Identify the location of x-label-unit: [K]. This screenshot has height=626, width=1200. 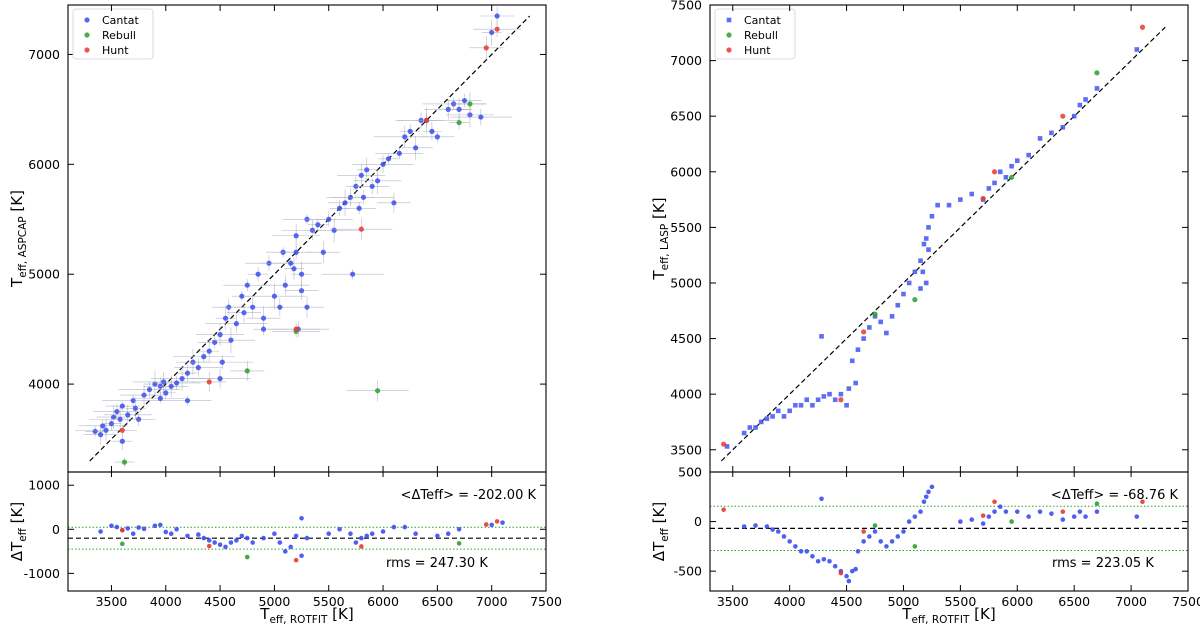
(340, 614).